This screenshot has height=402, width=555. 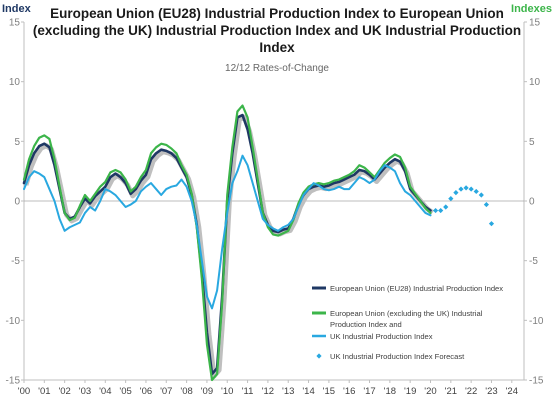 What do you see at coordinates (397, 356) in the screenshot?
I see `legend-label-uk-forecast: UK Industrial Production Index Forecast` at bounding box center [397, 356].